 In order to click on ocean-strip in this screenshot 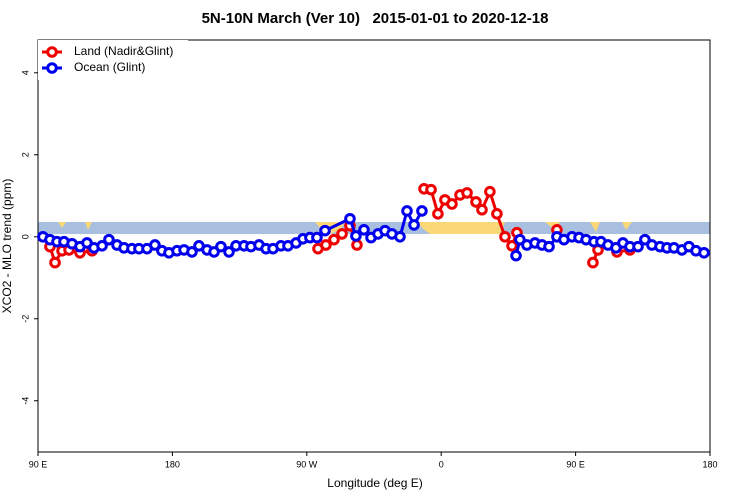, I will do `click(374, 228)`.